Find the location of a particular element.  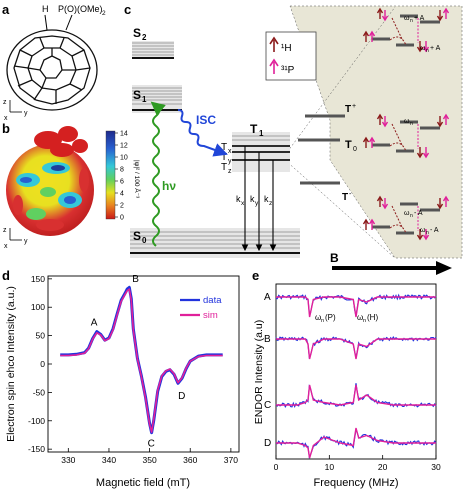

ann-omega-h-rest: (H) is located at coordinates (372, 317).